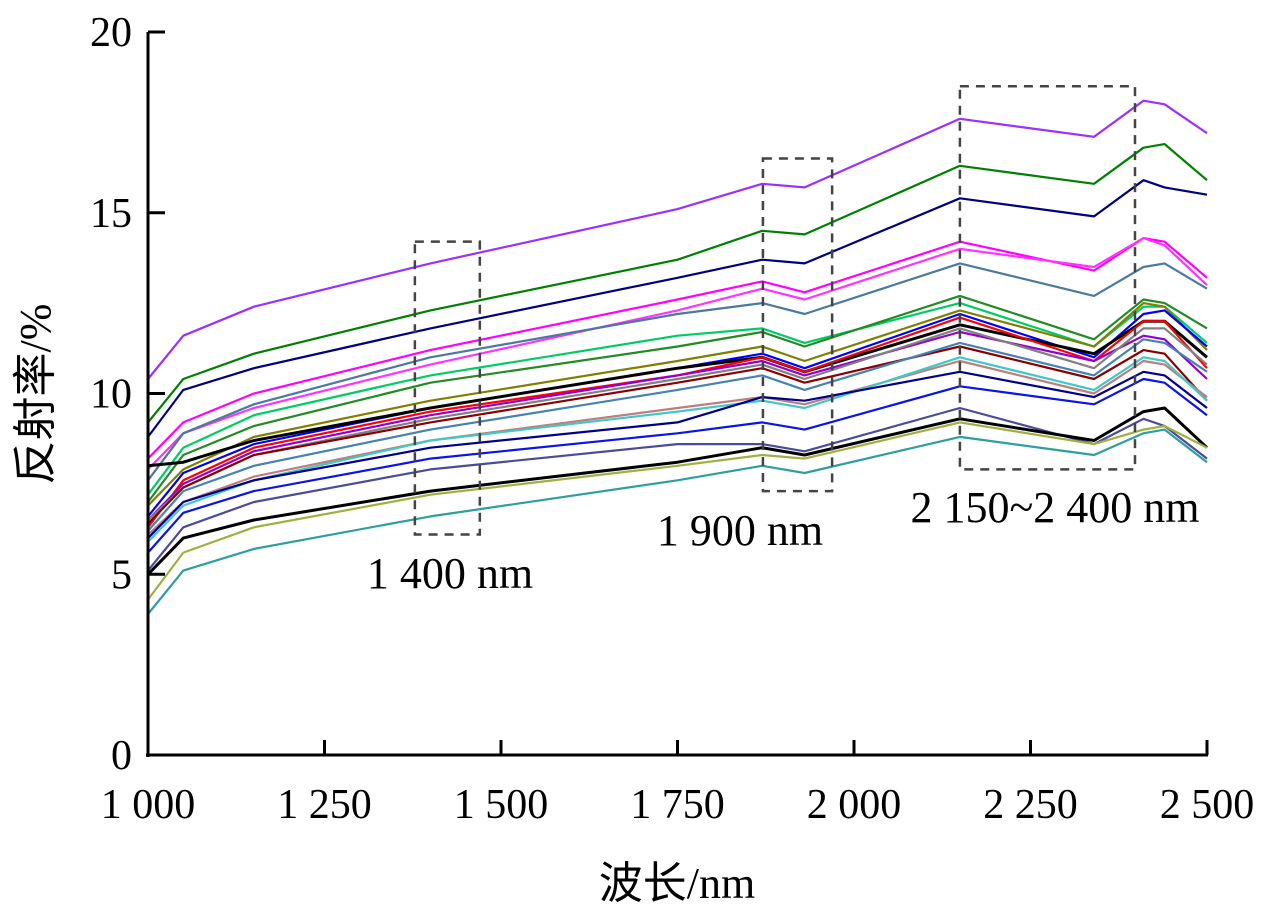  What do you see at coordinates (1030, 805) in the screenshot?
I see `x-tick-label: 2 250` at bounding box center [1030, 805].